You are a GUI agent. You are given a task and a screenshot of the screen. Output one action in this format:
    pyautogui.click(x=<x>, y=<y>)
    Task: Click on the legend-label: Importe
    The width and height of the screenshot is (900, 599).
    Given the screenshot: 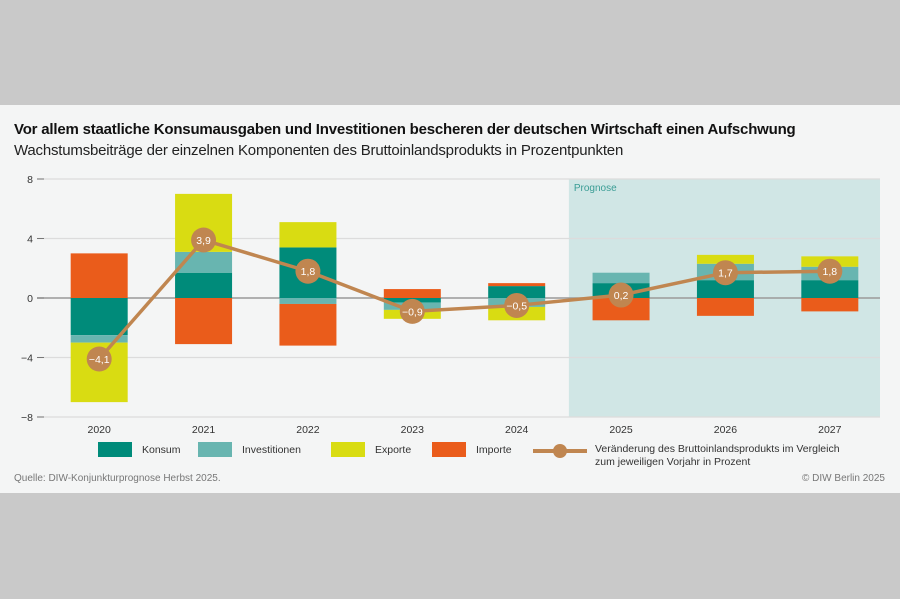 What is the action you would take?
    pyautogui.click(x=494, y=449)
    